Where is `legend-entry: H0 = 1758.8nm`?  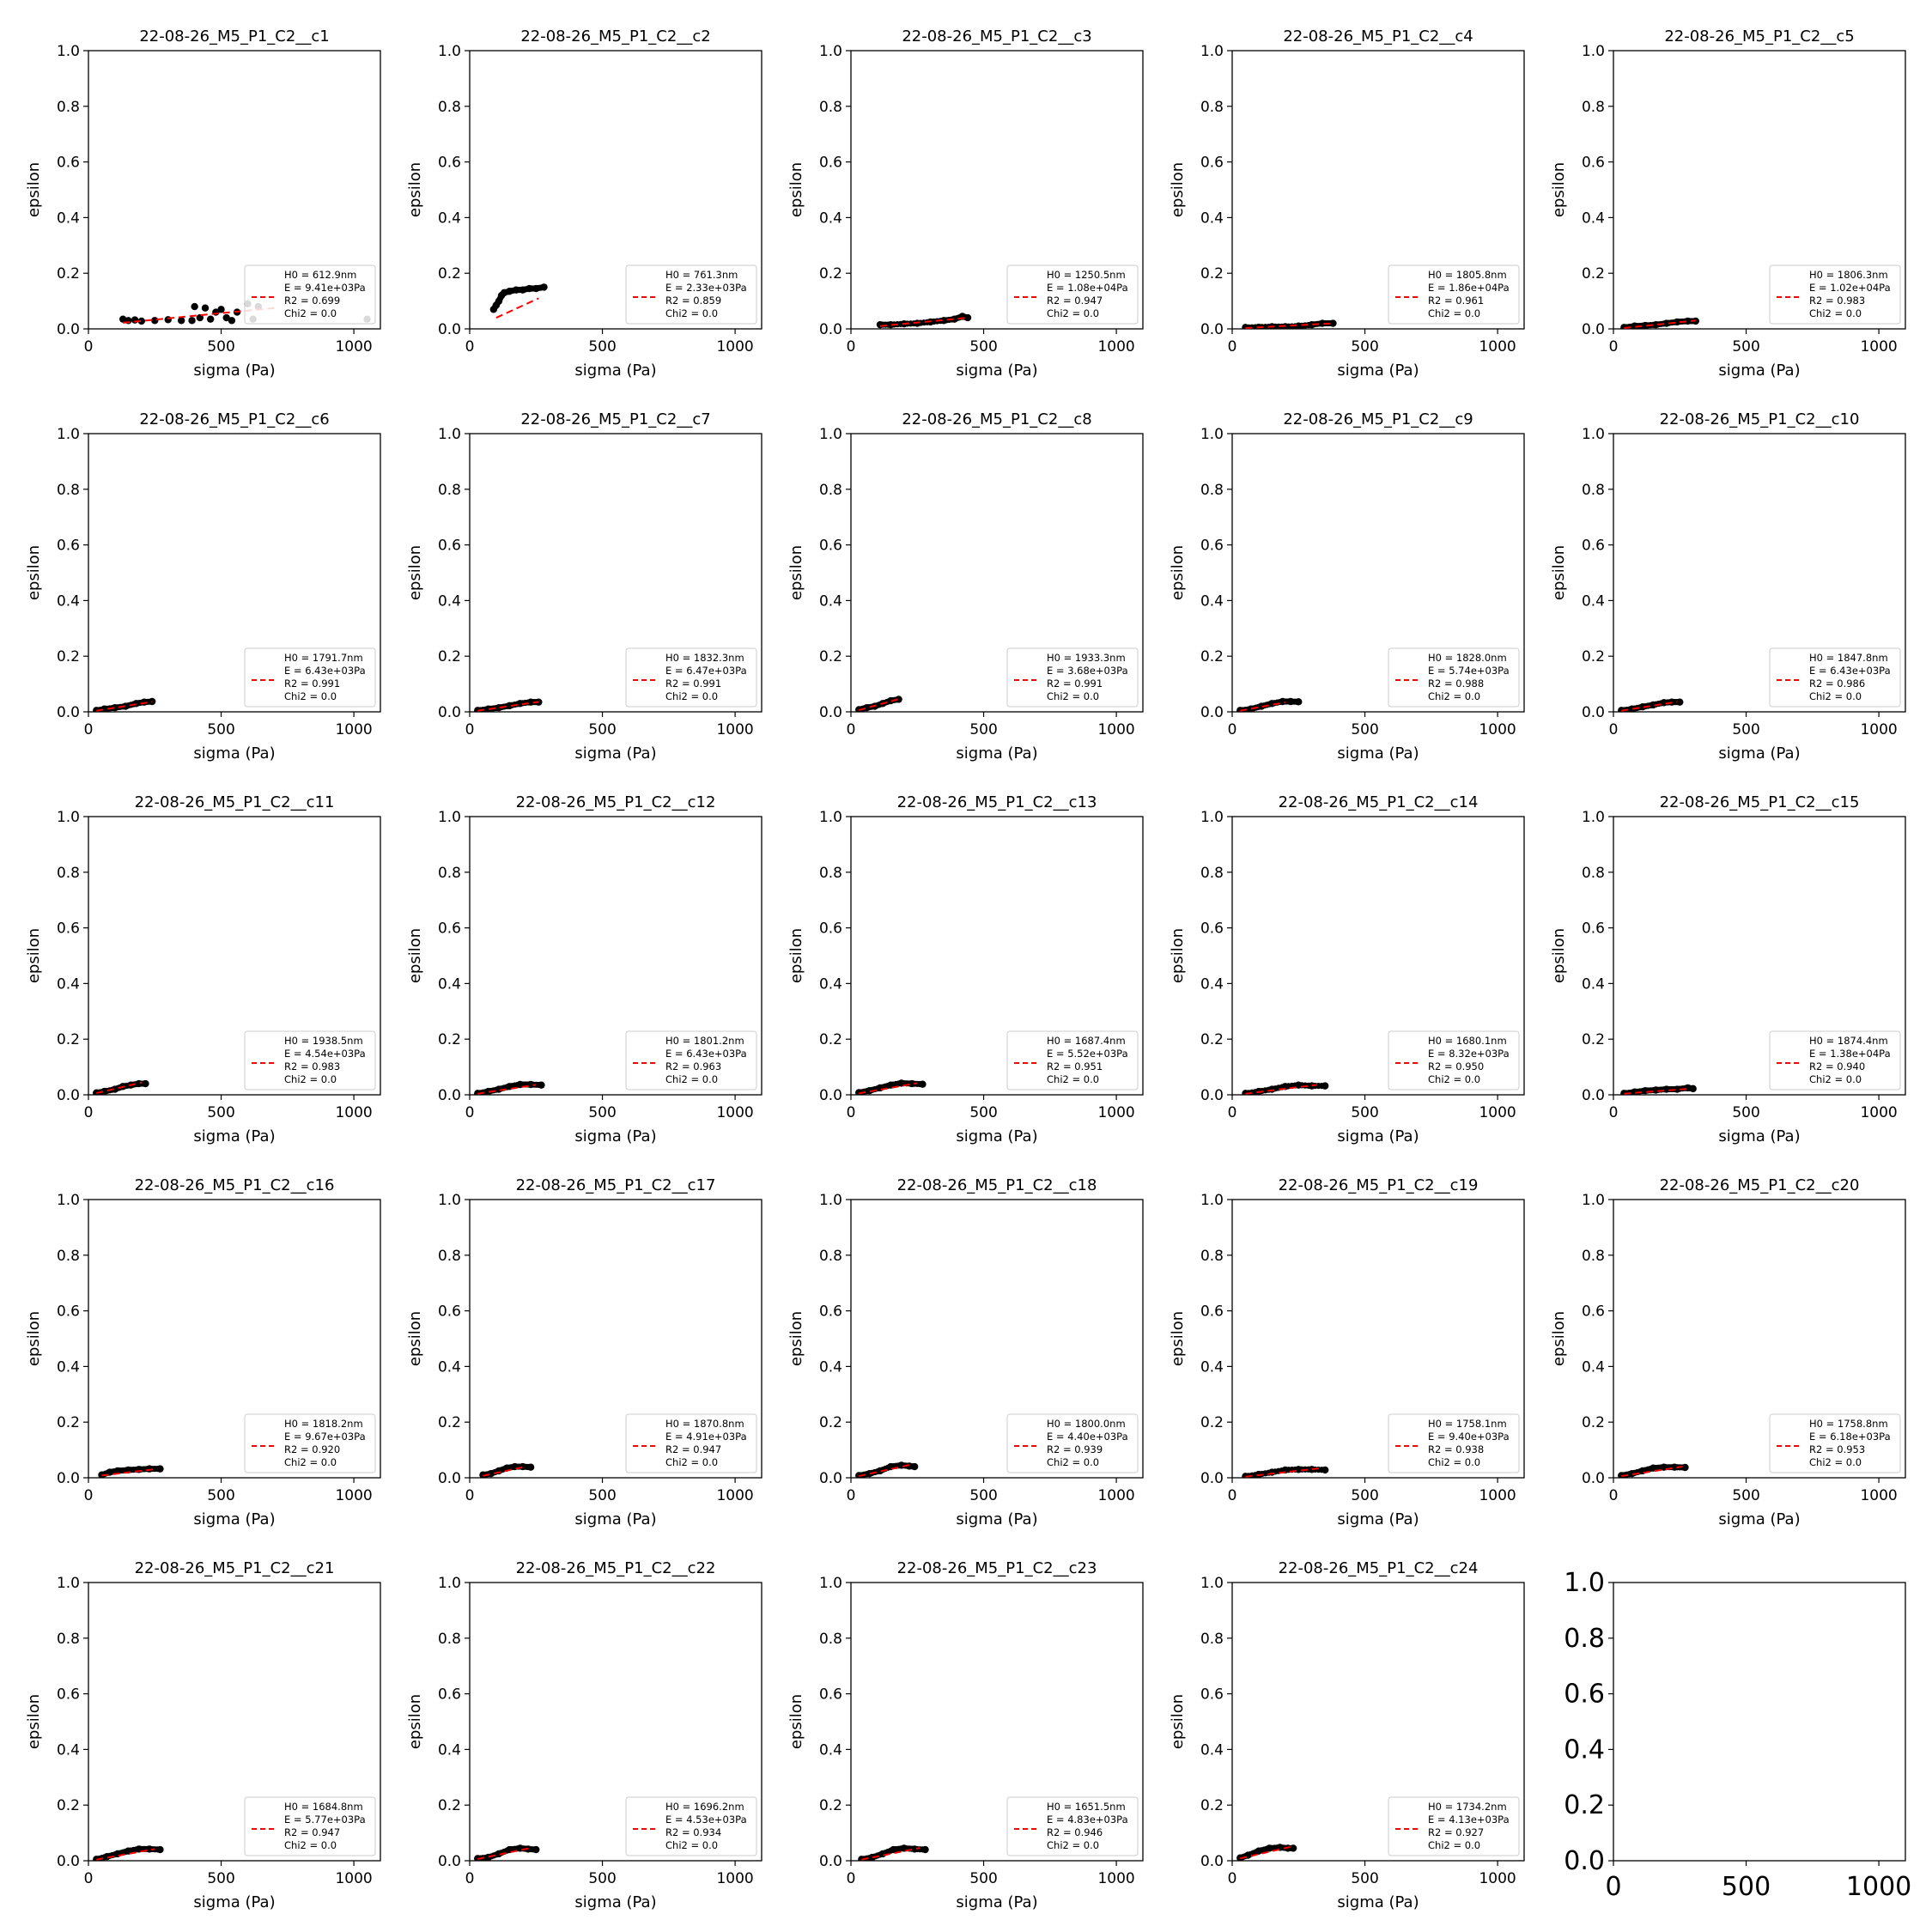 legend-entry: H0 = 1758.8nm is located at coordinates (1849, 1424).